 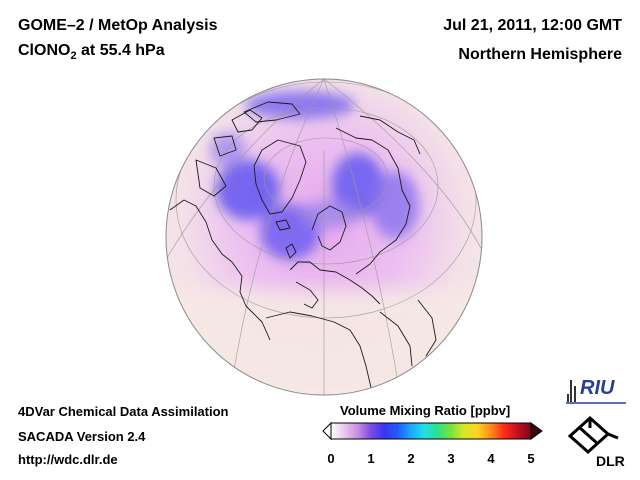 What do you see at coordinates (331, 458) in the screenshot?
I see `colorbar-tick-0: 0` at bounding box center [331, 458].